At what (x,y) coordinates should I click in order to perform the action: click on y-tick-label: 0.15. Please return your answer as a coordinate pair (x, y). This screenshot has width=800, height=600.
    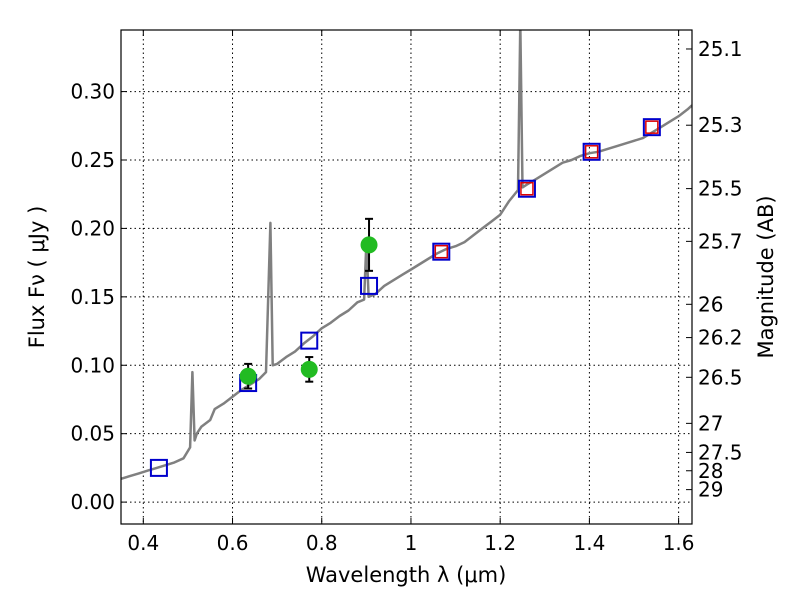
    Looking at the image, I should click on (92, 297).